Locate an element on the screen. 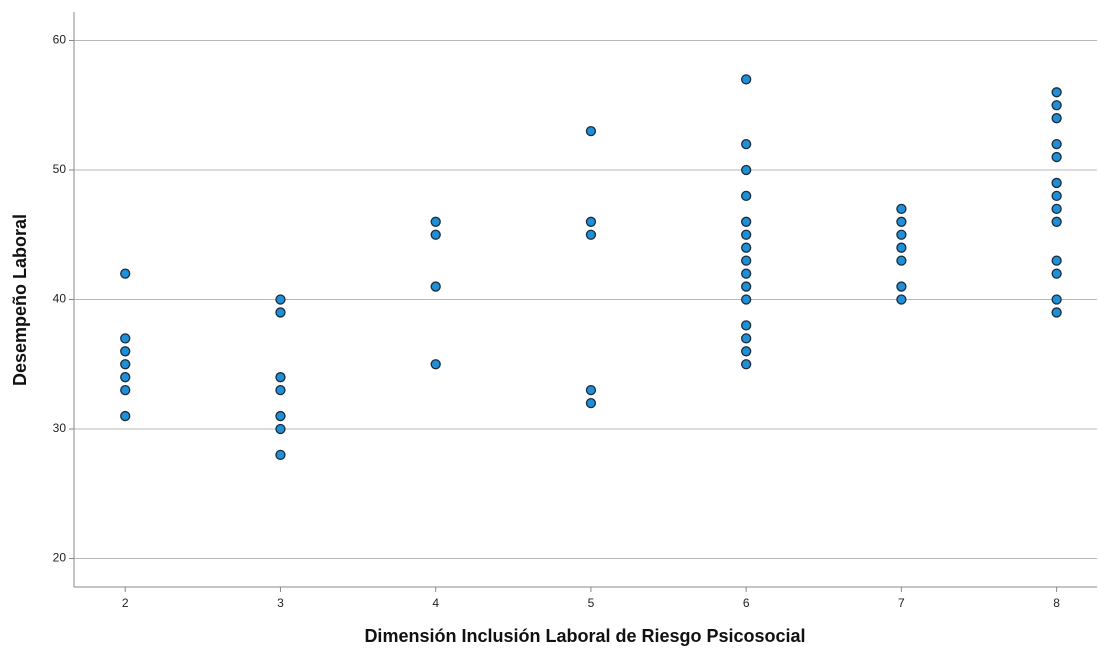 The width and height of the screenshot is (1098, 654). x-tick-label: 4 is located at coordinates (435, 603).